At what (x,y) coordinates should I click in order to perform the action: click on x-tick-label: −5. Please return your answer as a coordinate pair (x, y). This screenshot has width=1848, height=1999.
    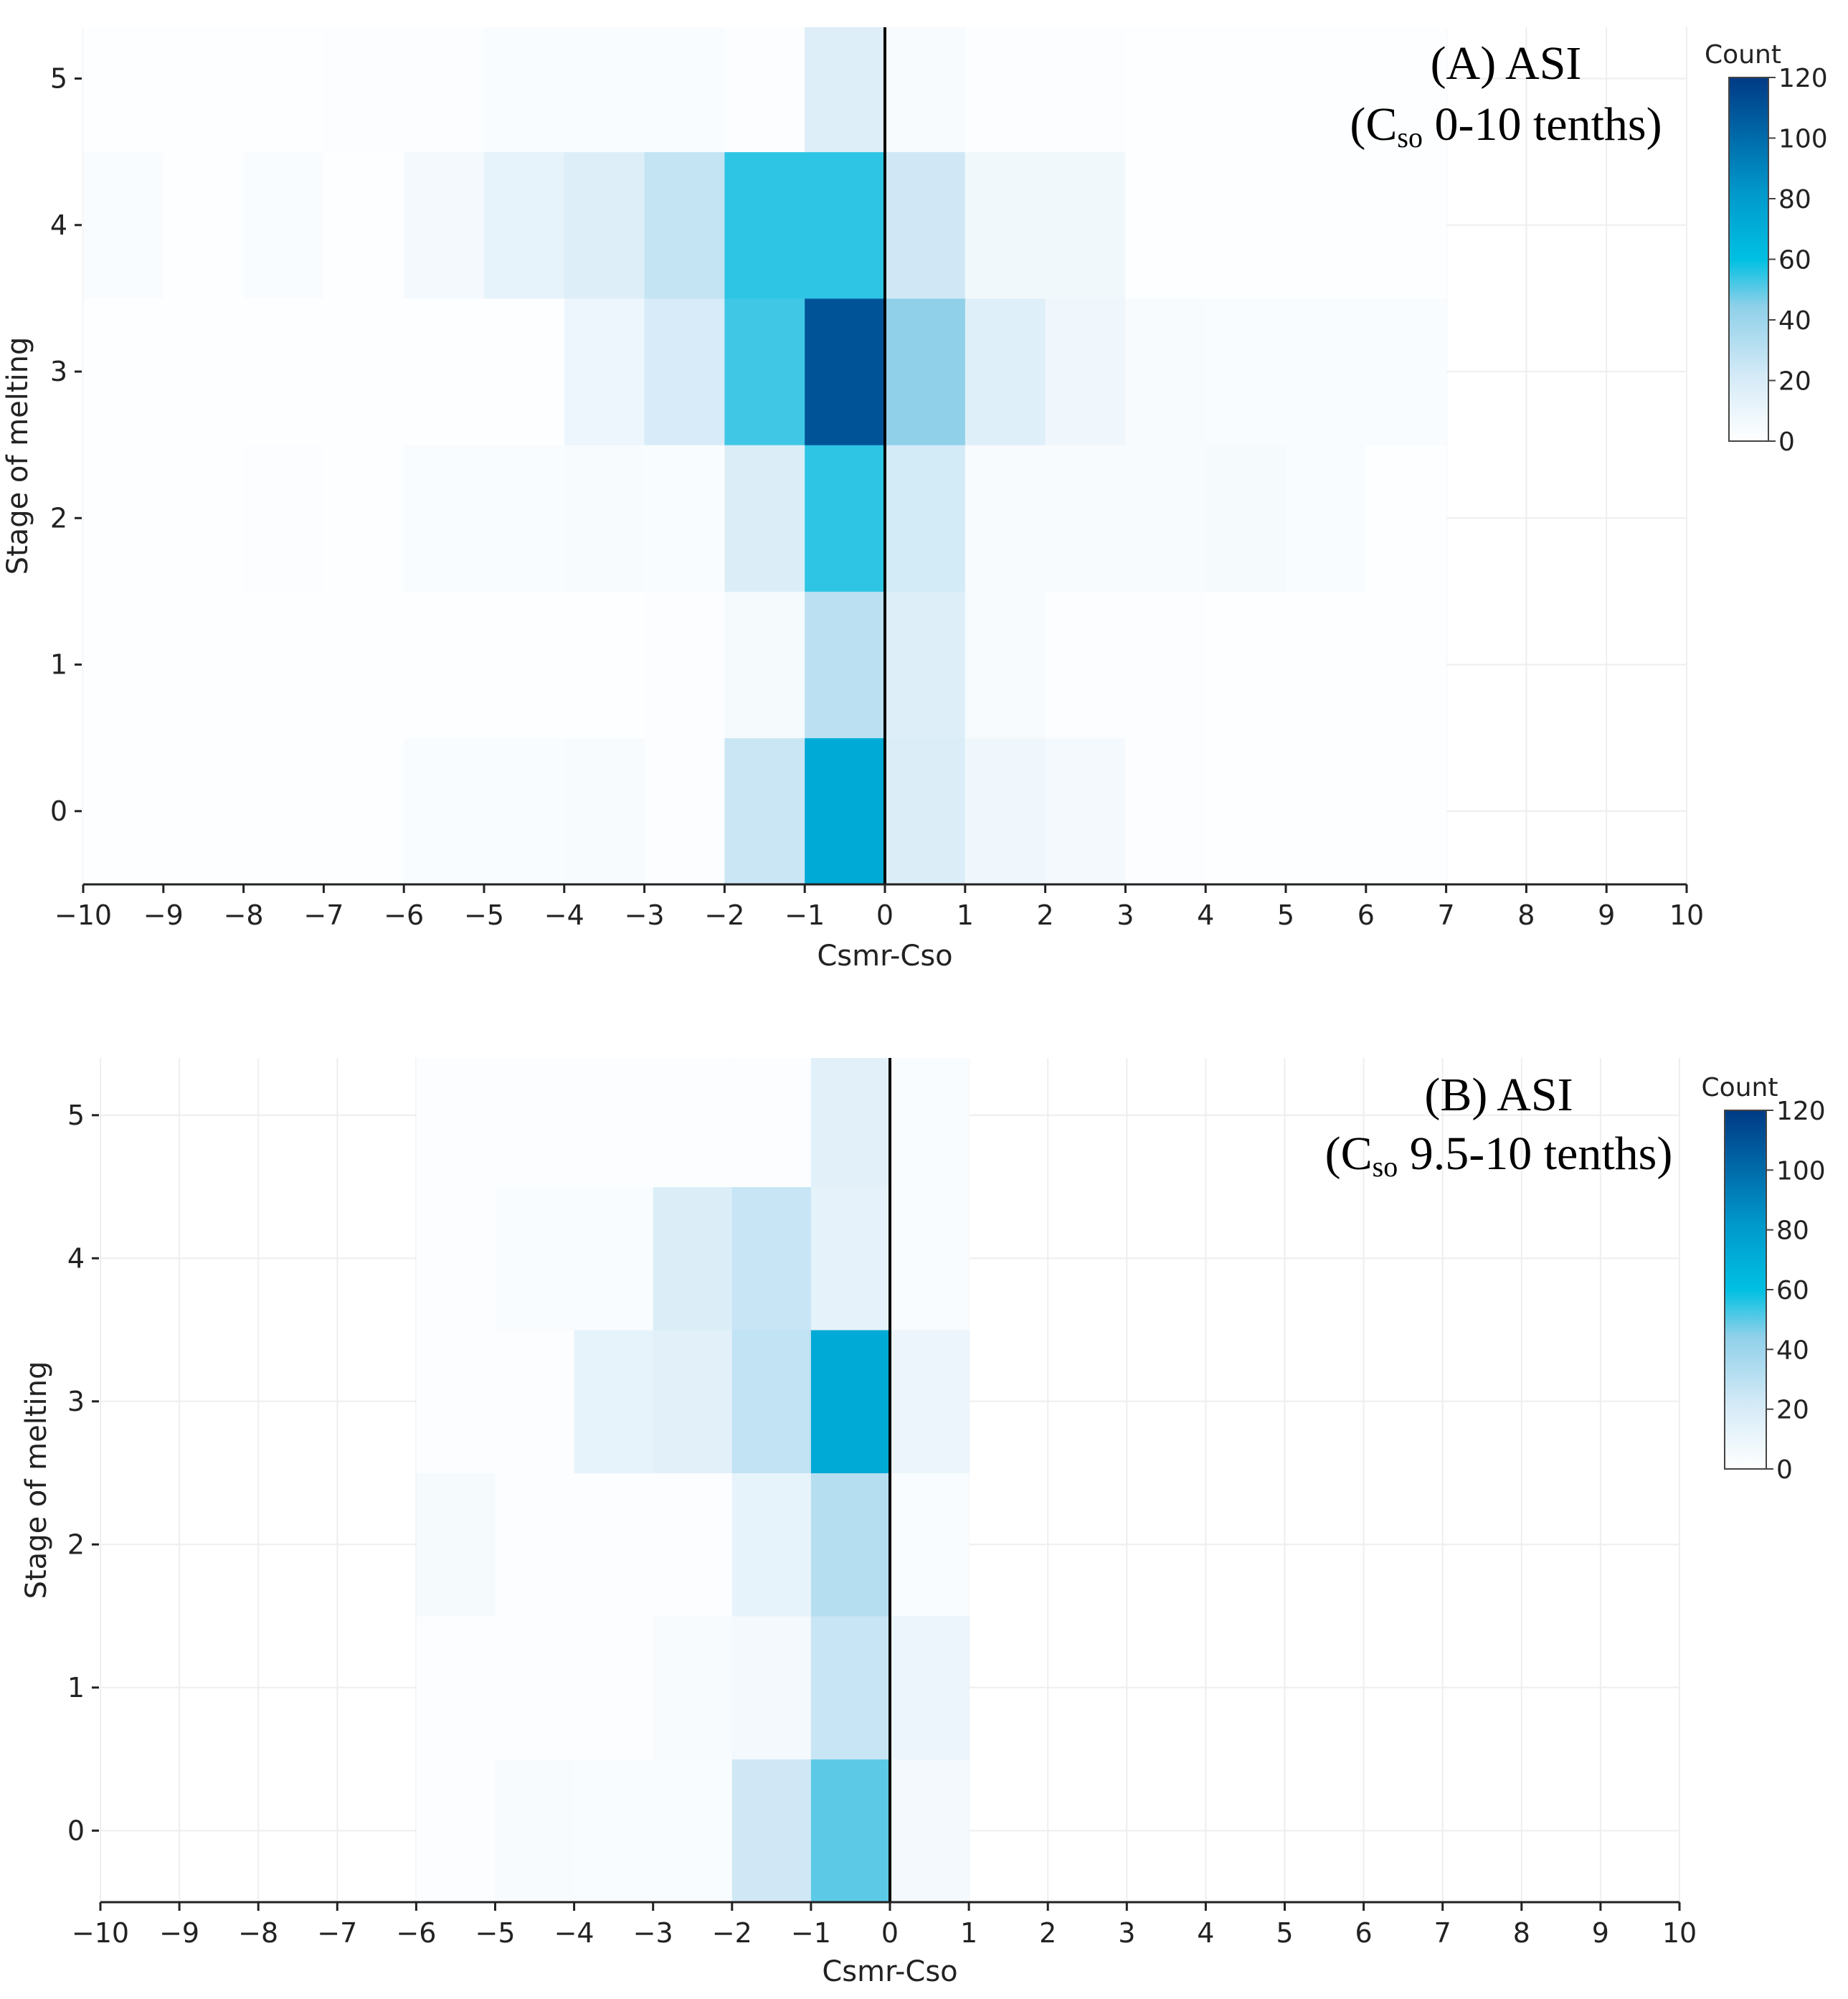
    Looking at the image, I should click on (495, 1933).